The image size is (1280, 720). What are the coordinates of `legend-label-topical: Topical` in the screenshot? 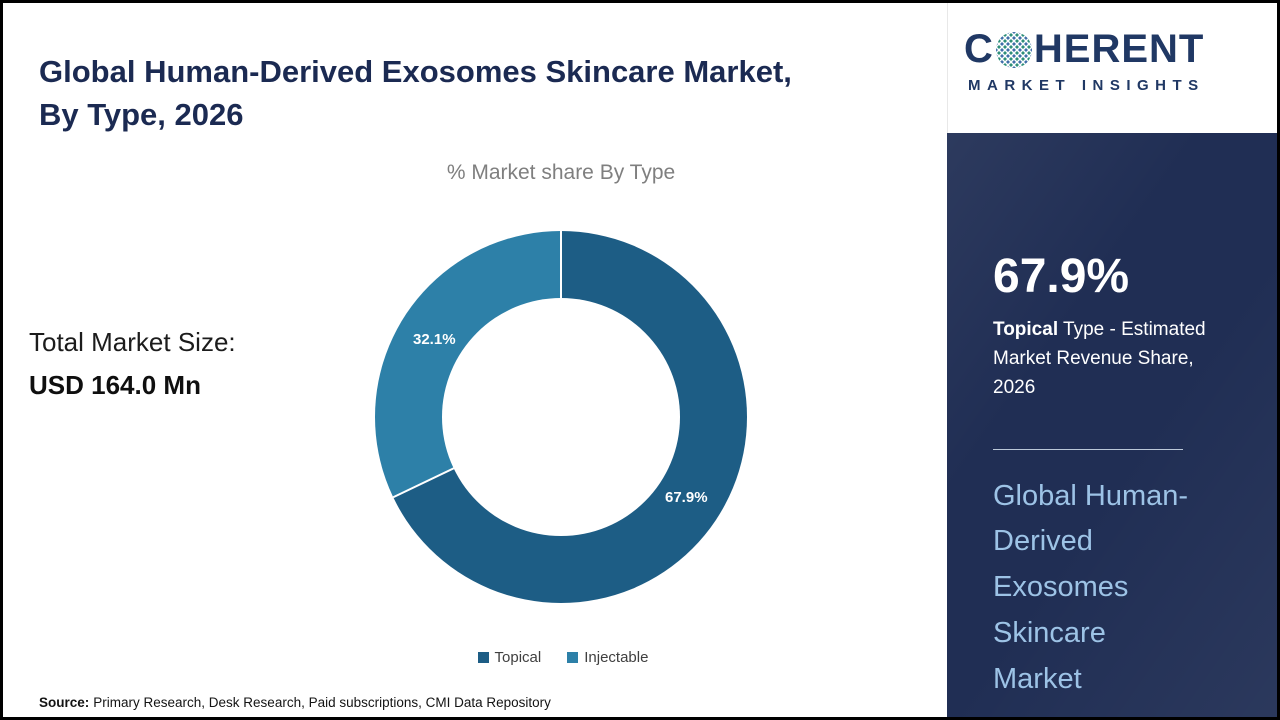 It's located at (518, 657).